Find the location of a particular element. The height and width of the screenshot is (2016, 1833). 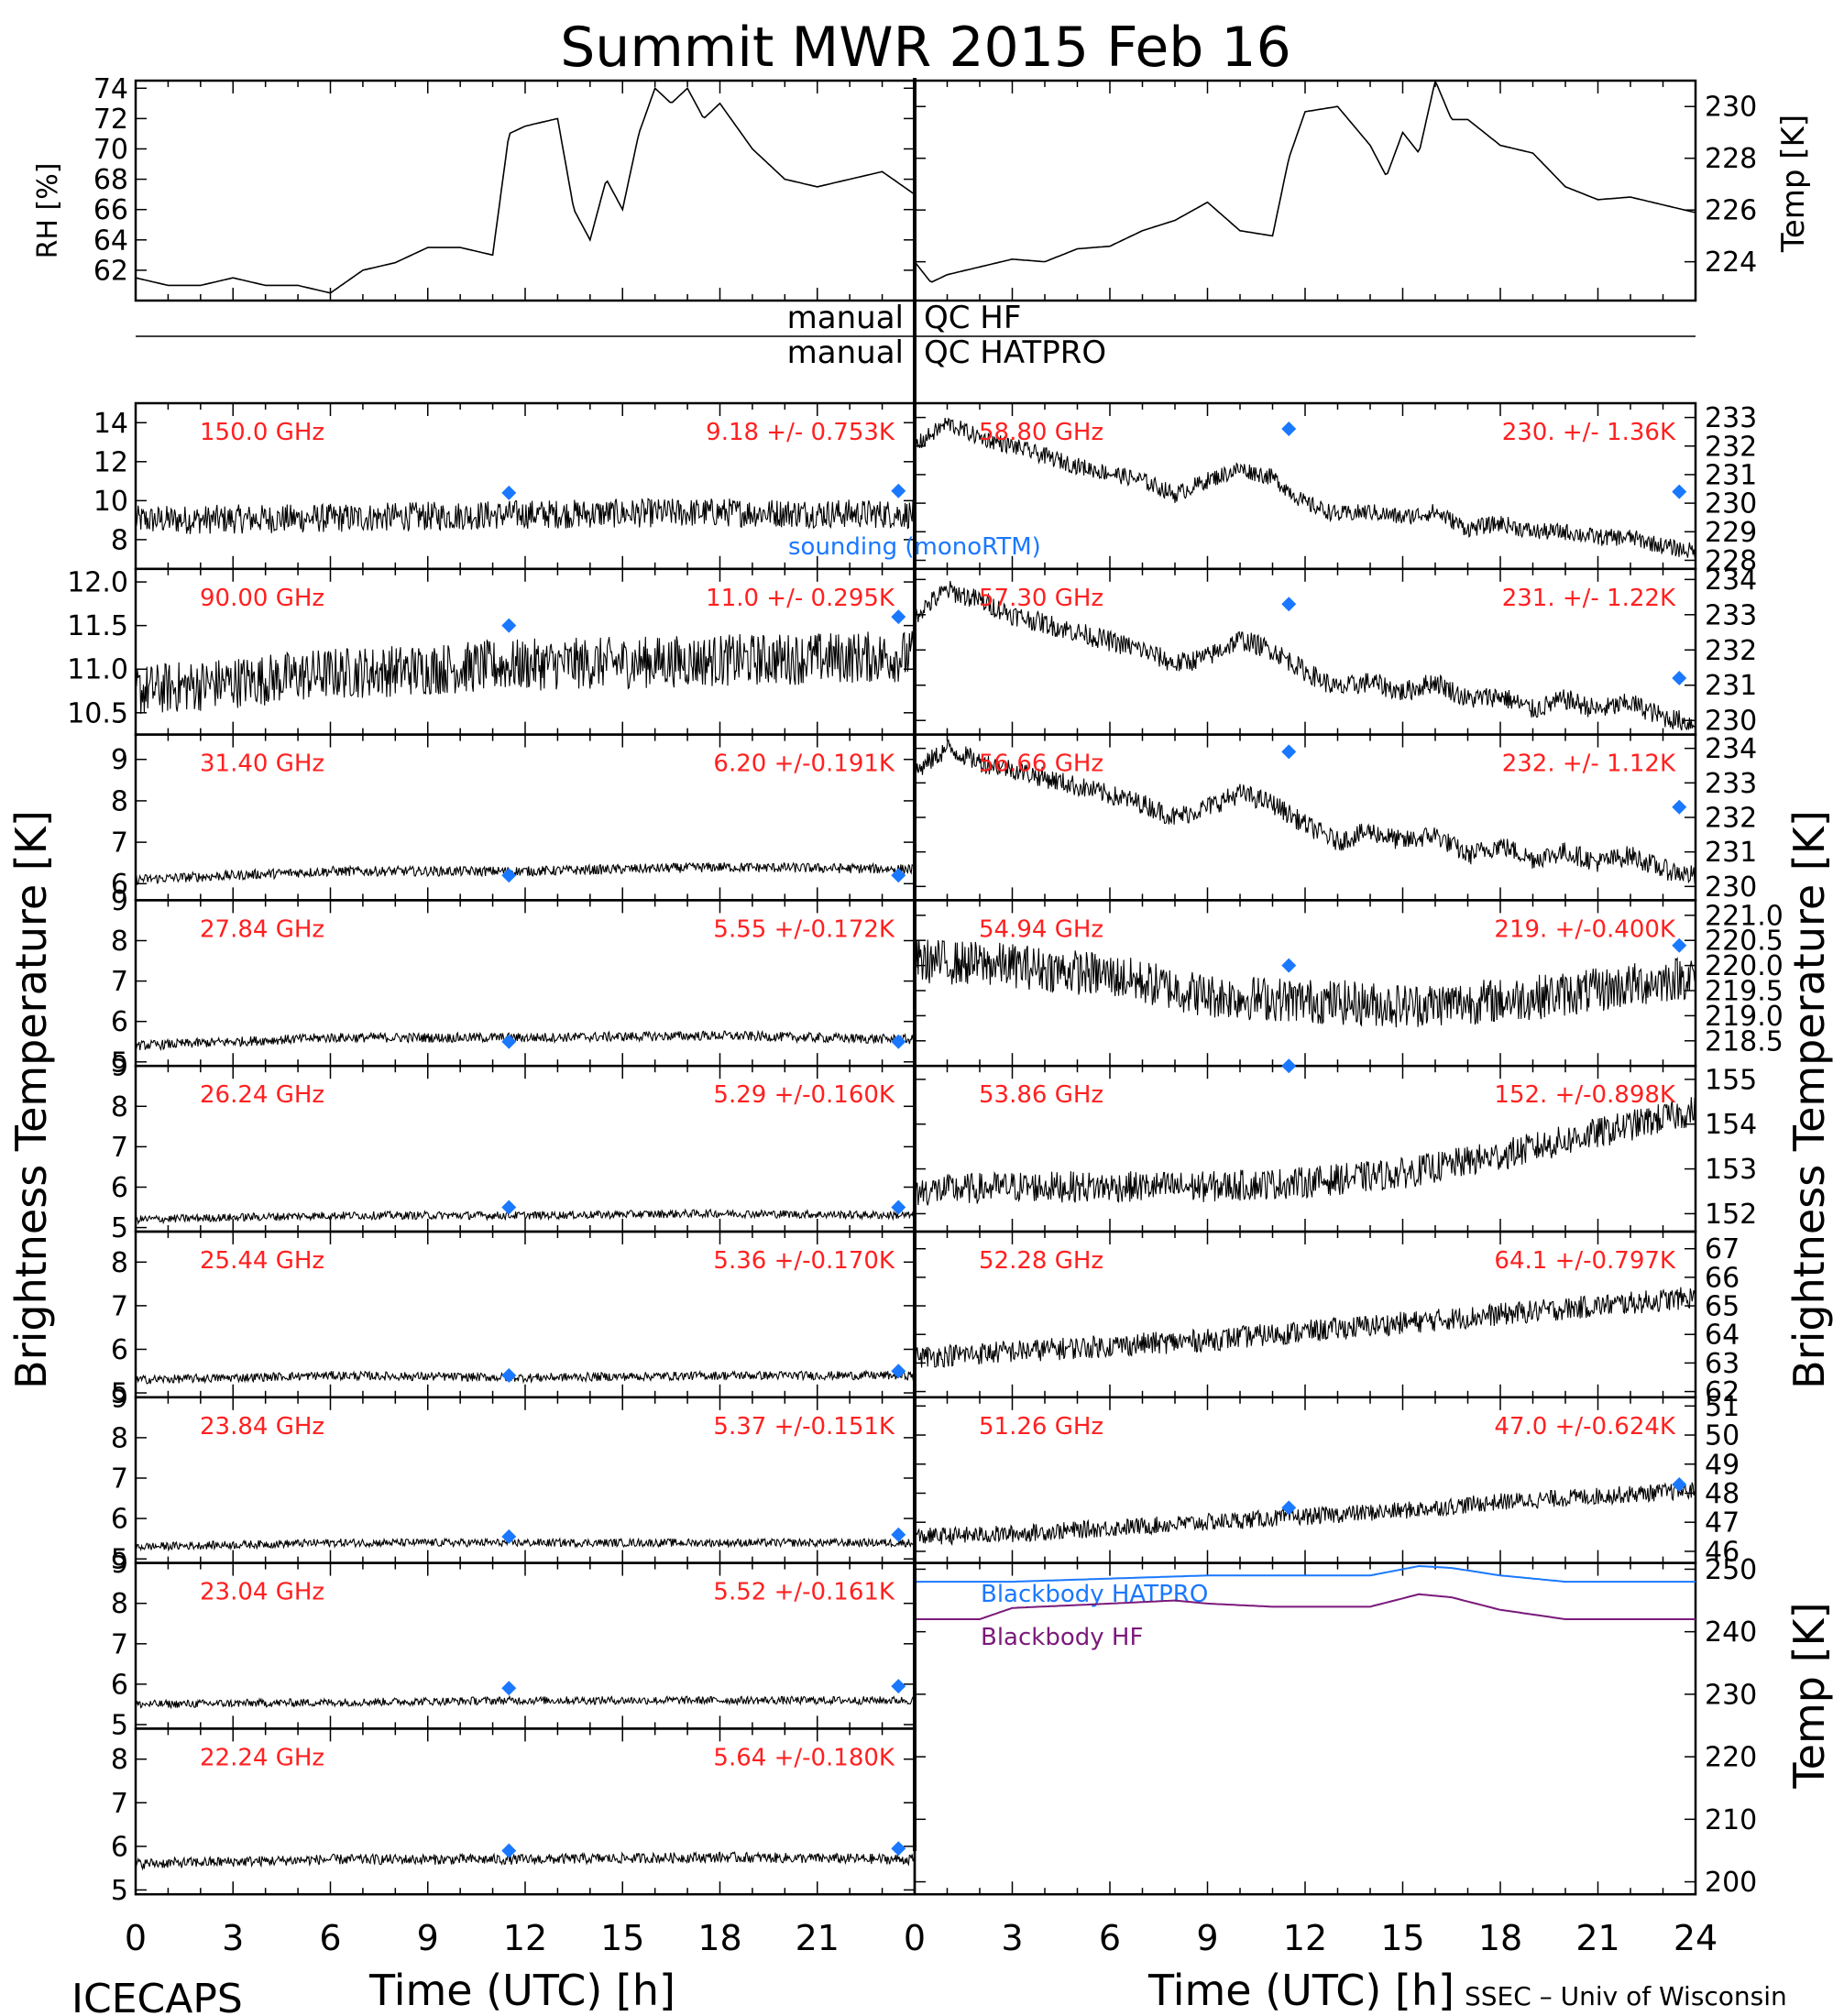

channel-panel-ch2784: 5 6 7 8 9 27.84 GHz 5.55 +/-0.172K is located at coordinates (513, 982).